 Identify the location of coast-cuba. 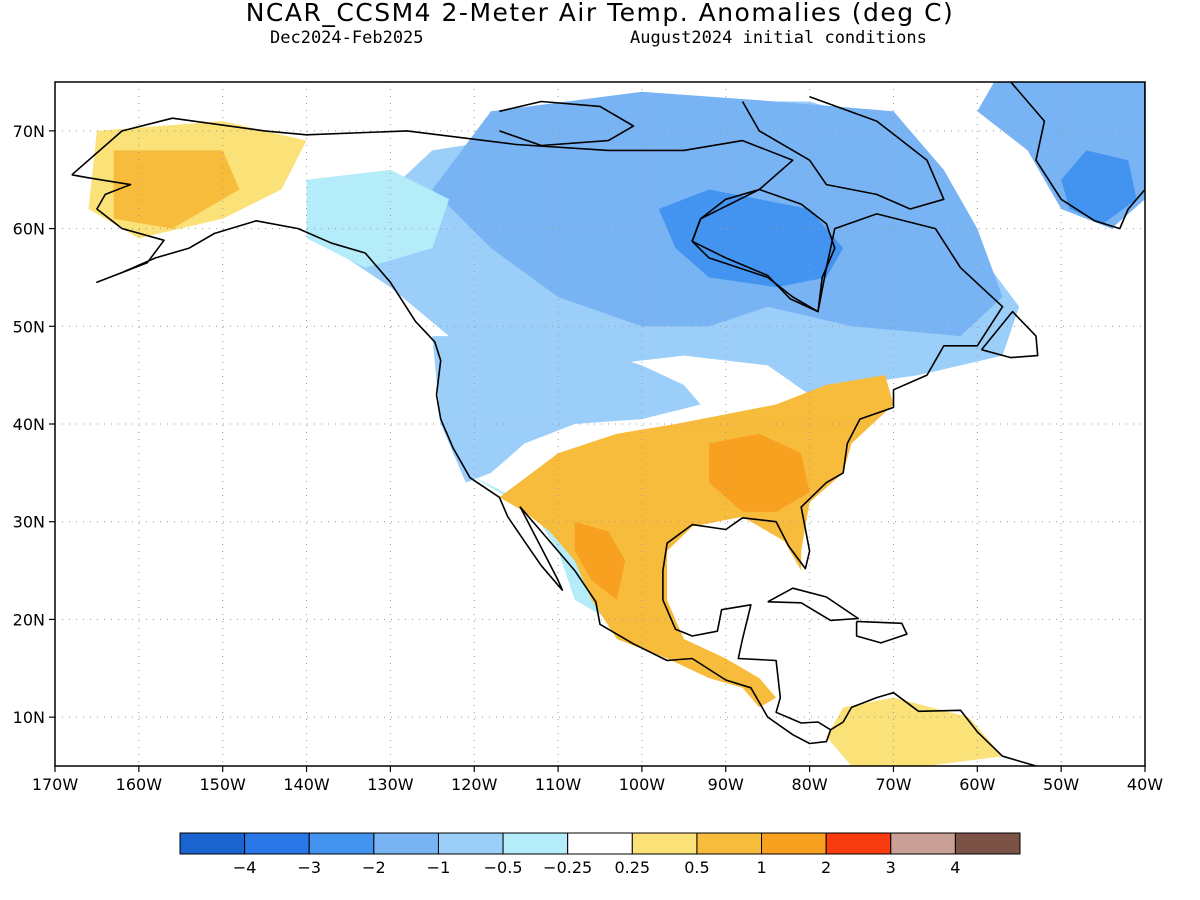
(813, 604).